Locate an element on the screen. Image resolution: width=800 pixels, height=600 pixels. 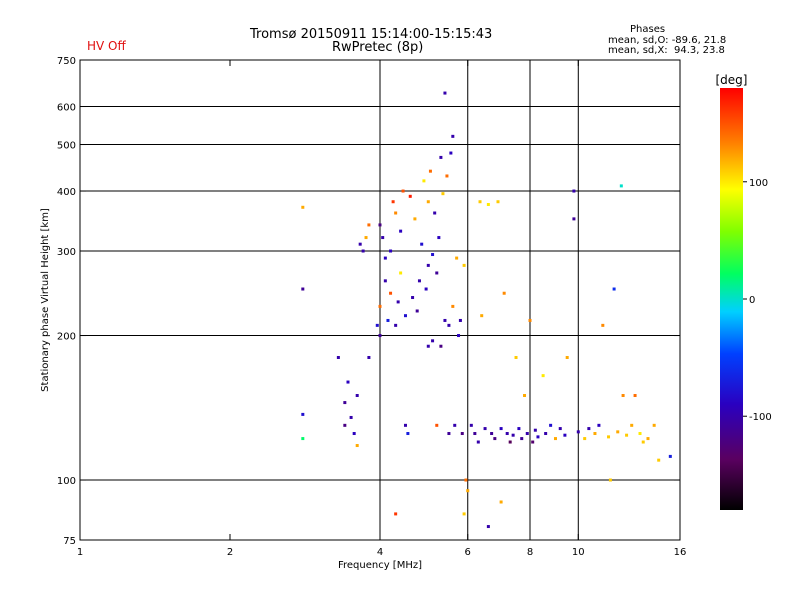
phase-info-x-line: mean, sd,X: 94.3, 23.8 is located at coordinates (666, 50).